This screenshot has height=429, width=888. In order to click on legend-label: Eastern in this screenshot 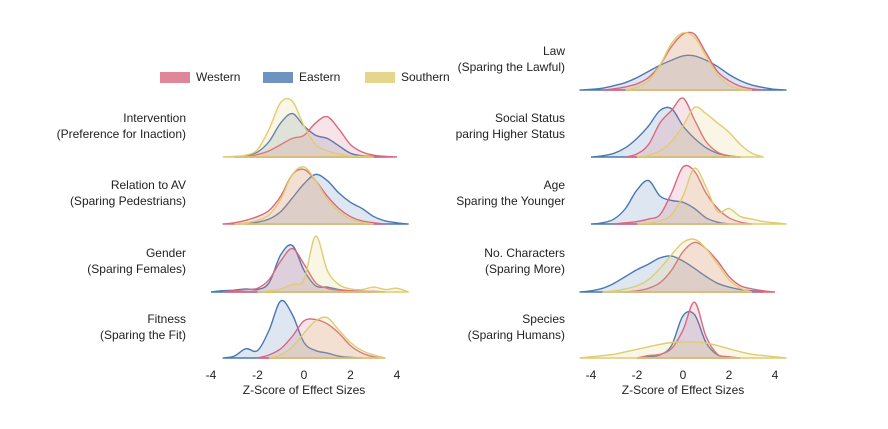, I will do `click(319, 77)`.